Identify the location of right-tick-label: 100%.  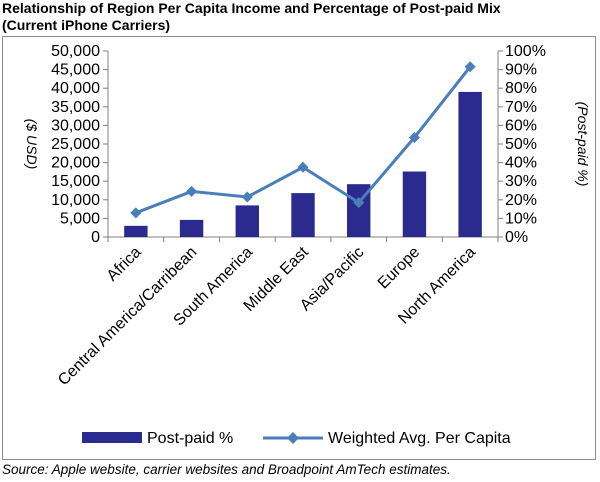
(525, 51).